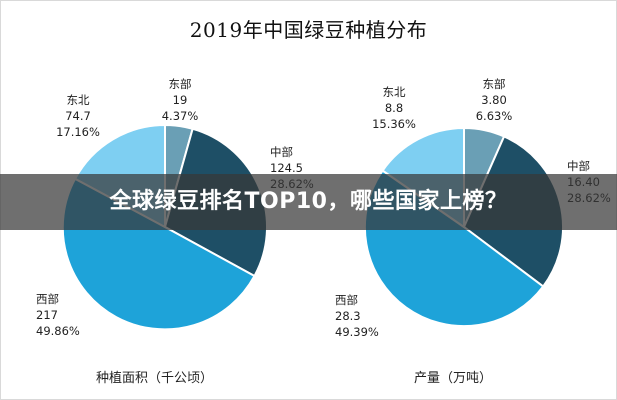 Image resolution: width=617 pixels, height=400 pixels. I want to click on pie1-data-label-2: 西部 217 49.86%, so click(58, 315).